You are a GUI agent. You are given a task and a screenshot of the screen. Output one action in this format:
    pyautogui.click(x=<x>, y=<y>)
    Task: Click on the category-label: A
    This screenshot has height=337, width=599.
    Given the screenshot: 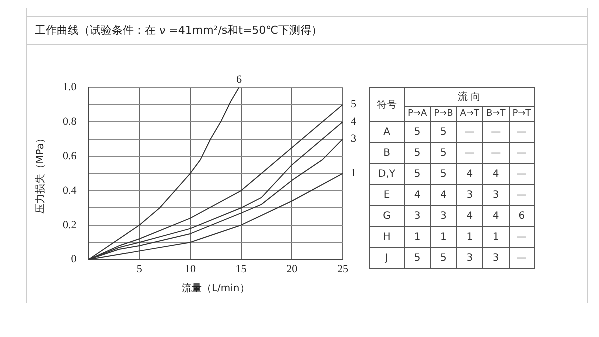 What is the action you would take?
    pyautogui.click(x=387, y=132)
    